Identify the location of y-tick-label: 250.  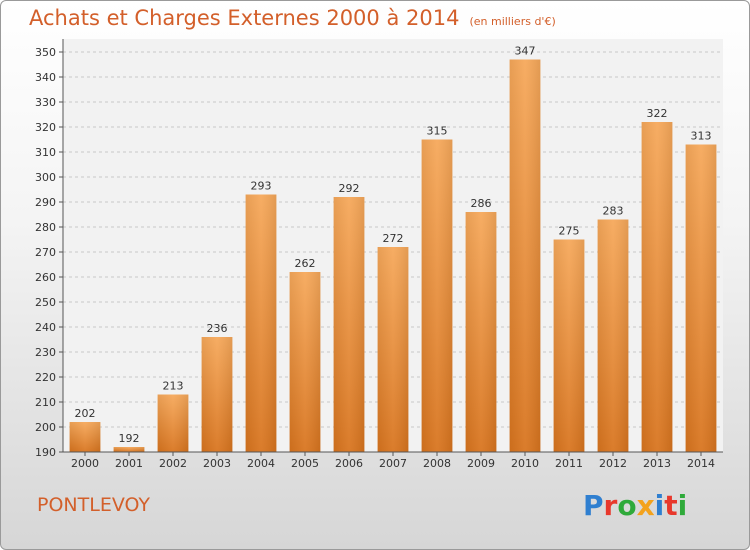
(45, 302).